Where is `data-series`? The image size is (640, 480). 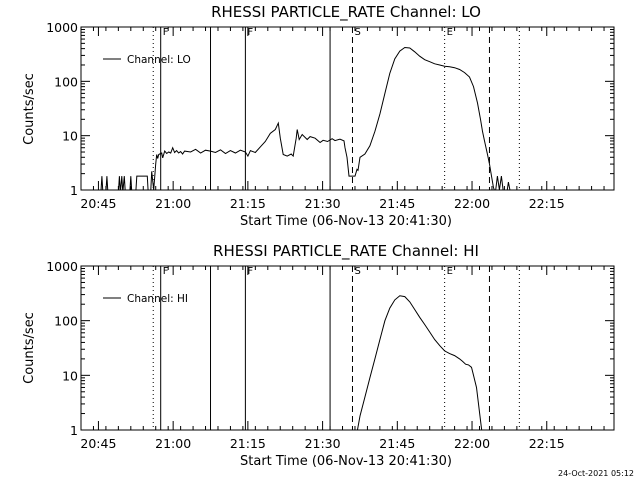 data-series is located at coordinates (419, 362).